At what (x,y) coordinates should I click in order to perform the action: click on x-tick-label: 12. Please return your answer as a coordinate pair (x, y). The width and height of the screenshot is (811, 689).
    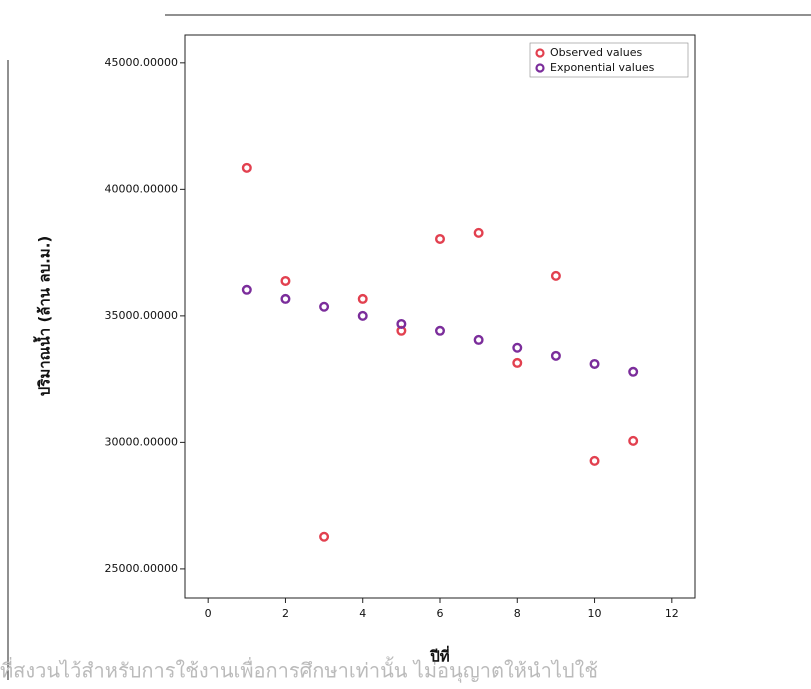
    Looking at the image, I should click on (672, 613).